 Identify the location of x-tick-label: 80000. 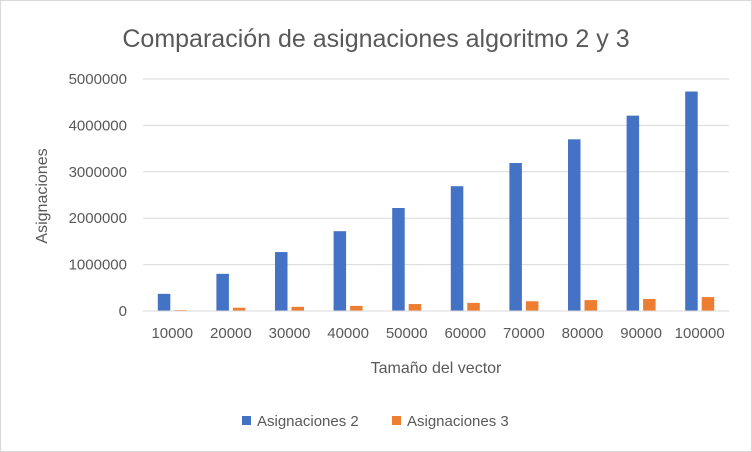
(583, 333).